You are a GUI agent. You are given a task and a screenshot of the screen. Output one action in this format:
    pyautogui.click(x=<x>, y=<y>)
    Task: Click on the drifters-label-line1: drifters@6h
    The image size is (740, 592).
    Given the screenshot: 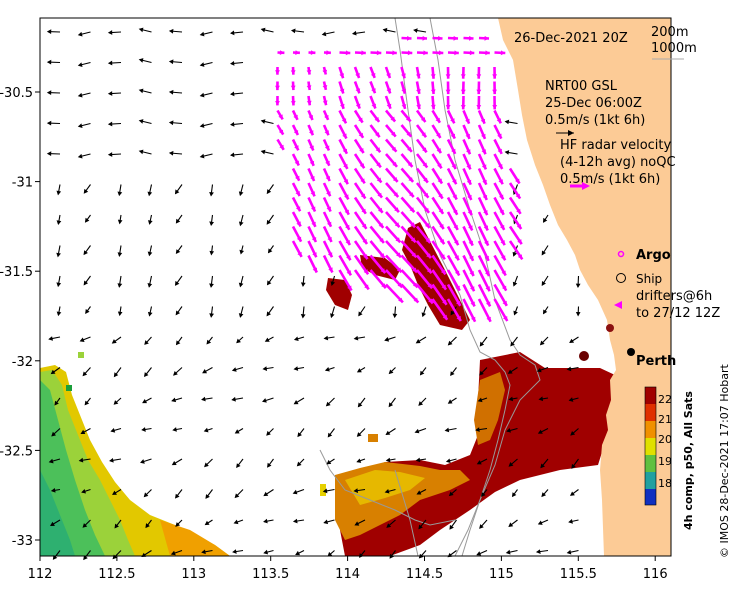 What is the action you would take?
    pyautogui.click(x=674, y=296)
    